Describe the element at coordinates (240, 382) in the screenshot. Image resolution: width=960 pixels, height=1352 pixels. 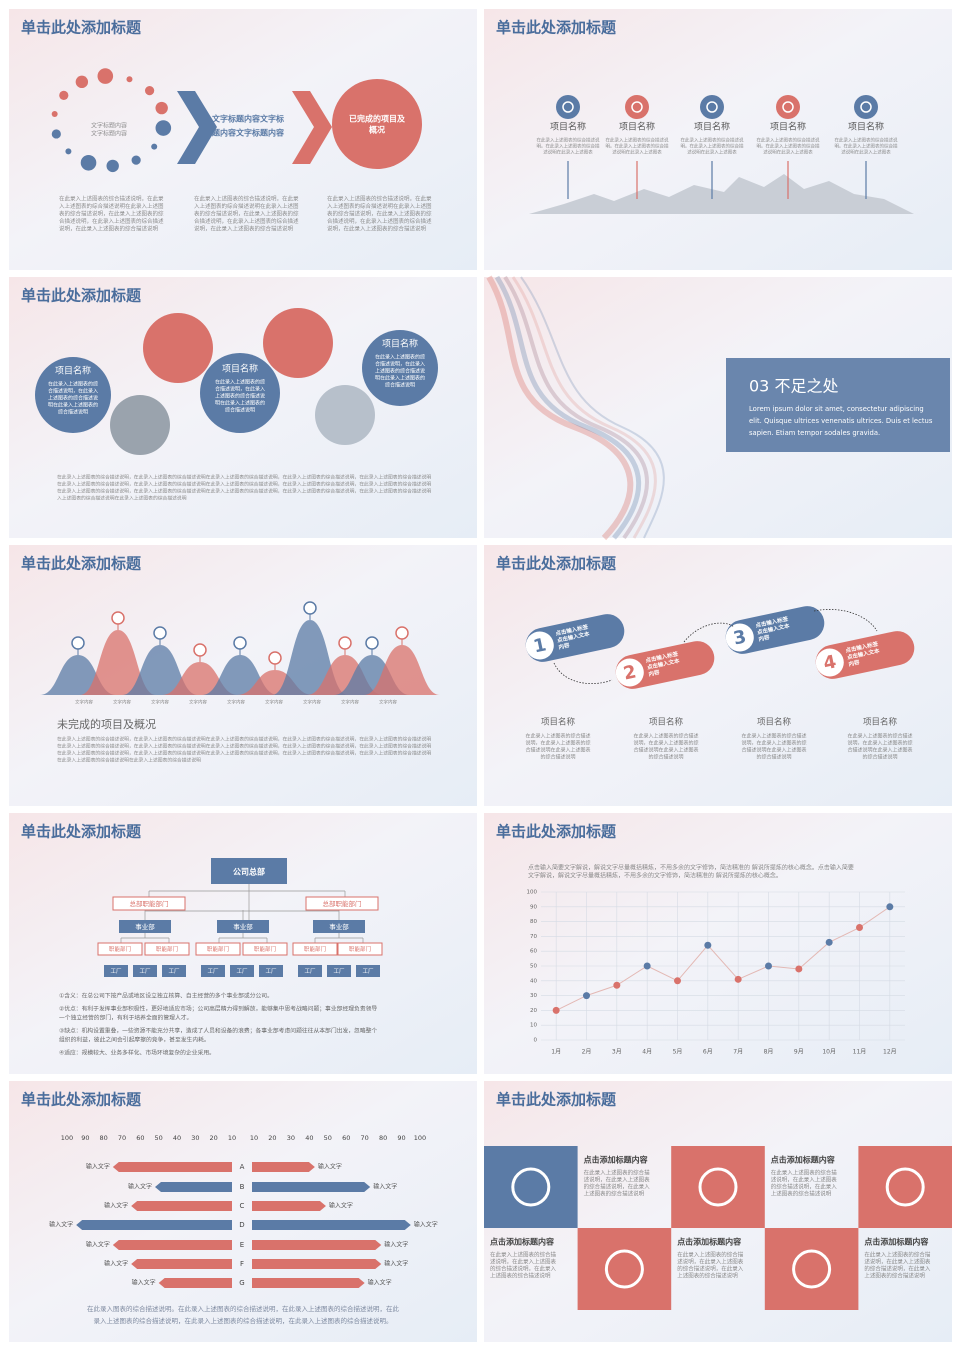
I see `text: 在此录入上述图表的综` at that location.